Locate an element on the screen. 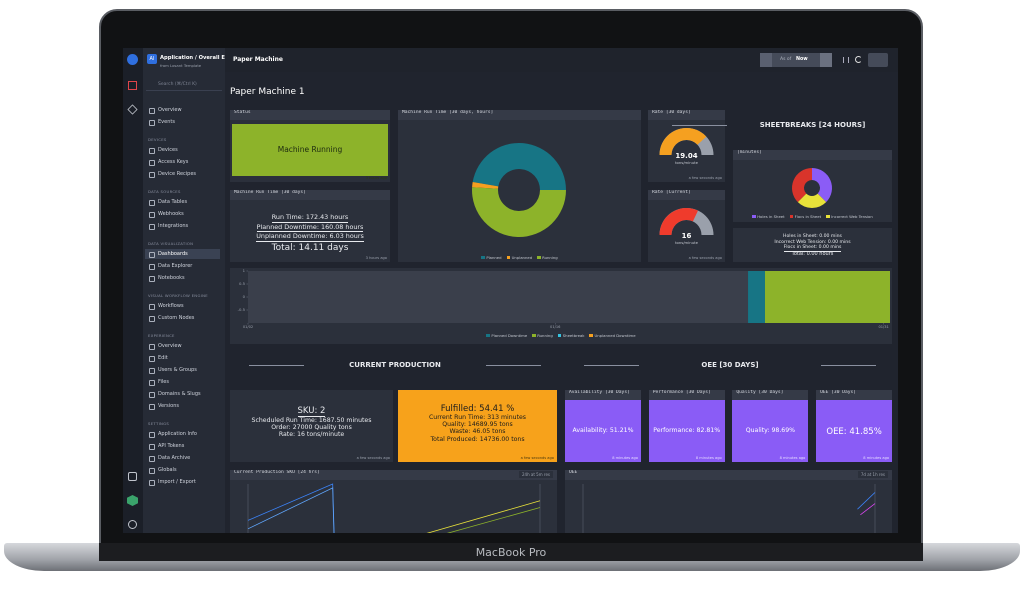 The height and width of the screenshot is (591, 1024). app-badge: AI is located at coordinates (152, 59).